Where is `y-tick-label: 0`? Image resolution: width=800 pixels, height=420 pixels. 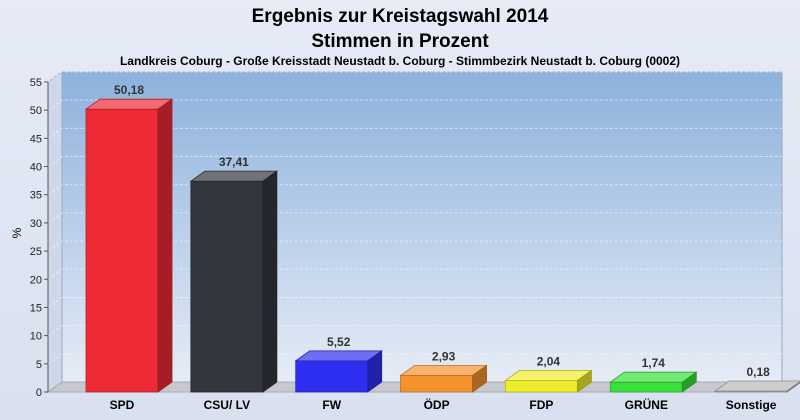 y-tick-label: 0 is located at coordinates (39, 393).